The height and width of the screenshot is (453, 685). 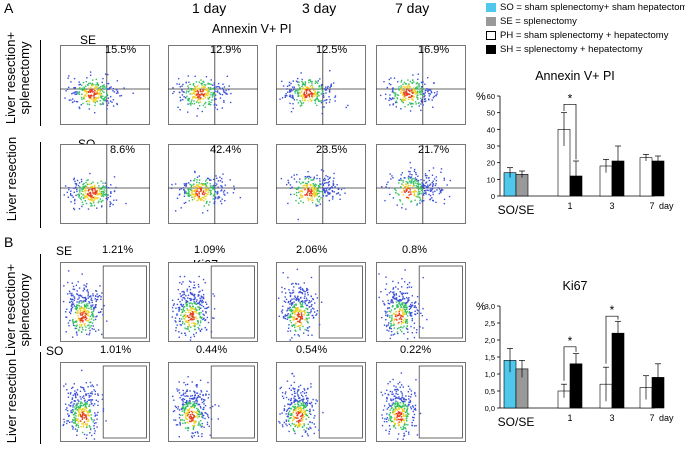 I want to click on chart-ki67: Ki67% 0,0 0,5 1,0 1,5 2,0 2,5 3,0 SO/SE 1 3 7 day * *, so click(x=575, y=354).